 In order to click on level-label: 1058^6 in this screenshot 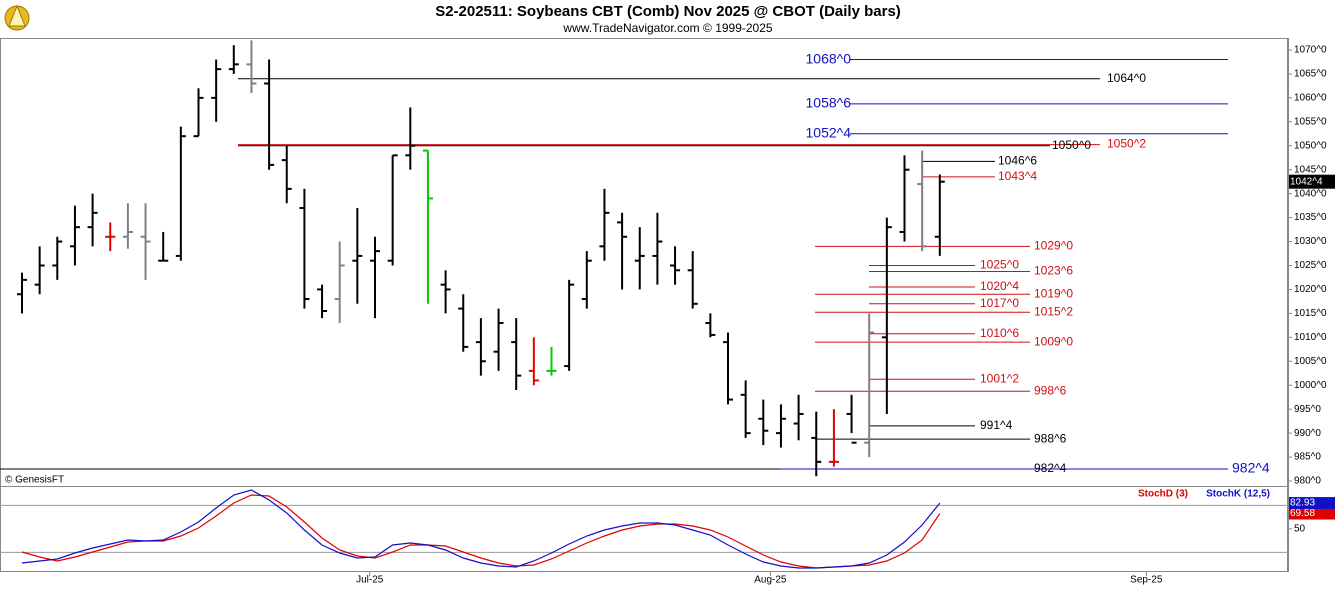, I will do `click(829, 103)`.